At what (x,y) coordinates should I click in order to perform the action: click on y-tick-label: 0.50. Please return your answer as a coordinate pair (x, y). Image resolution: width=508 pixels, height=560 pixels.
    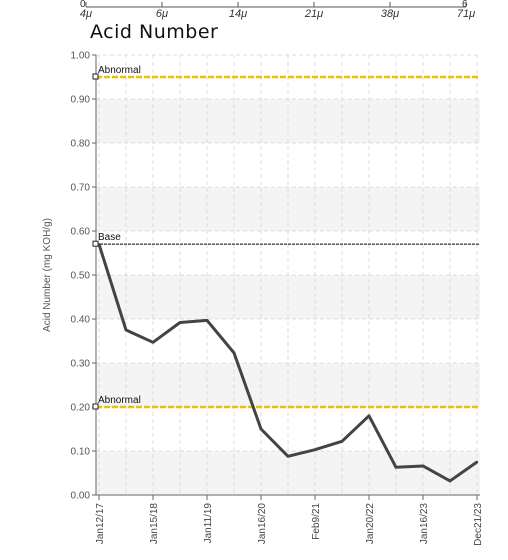
    Looking at the image, I should click on (81, 276).